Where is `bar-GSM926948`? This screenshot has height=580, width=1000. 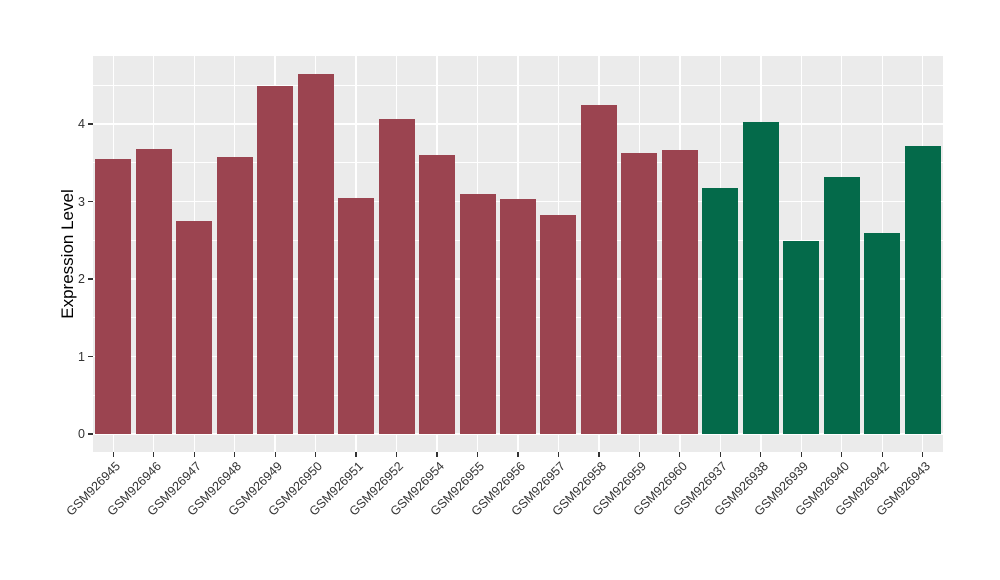 bar-GSM926948 is located at coordinates (234, 295).